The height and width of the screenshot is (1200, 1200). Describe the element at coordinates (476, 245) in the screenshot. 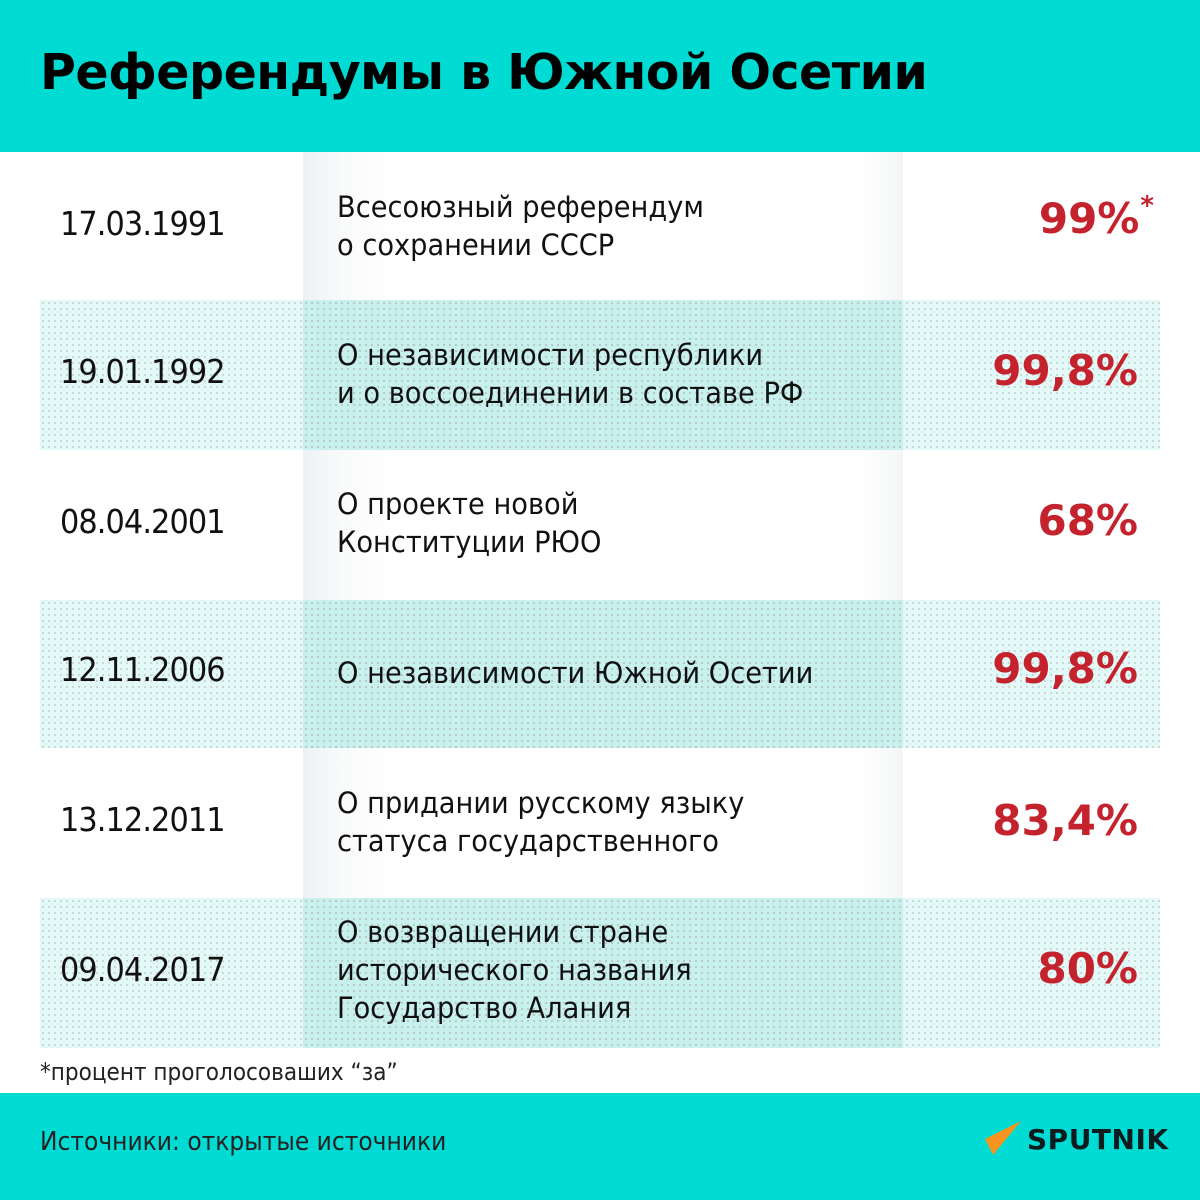

I see `topic-line: о сохранении СССР` at that location.